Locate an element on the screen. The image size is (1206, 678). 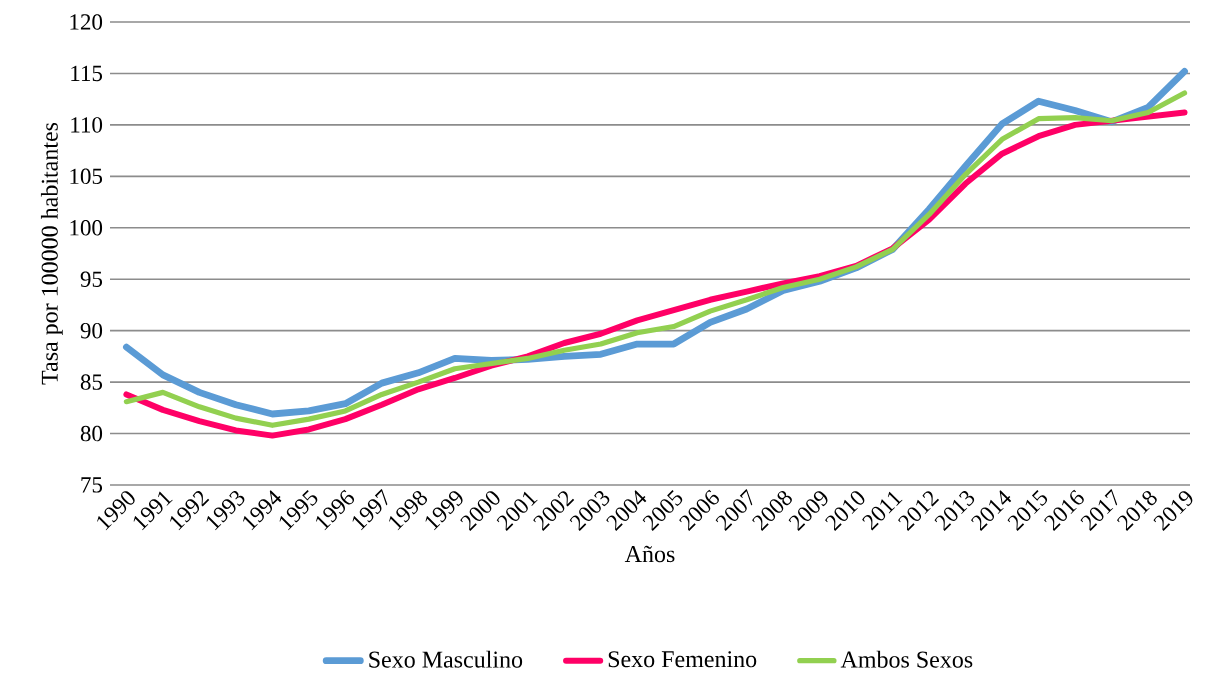
y-tick-label: 85 is located at coordinates (91, 382).